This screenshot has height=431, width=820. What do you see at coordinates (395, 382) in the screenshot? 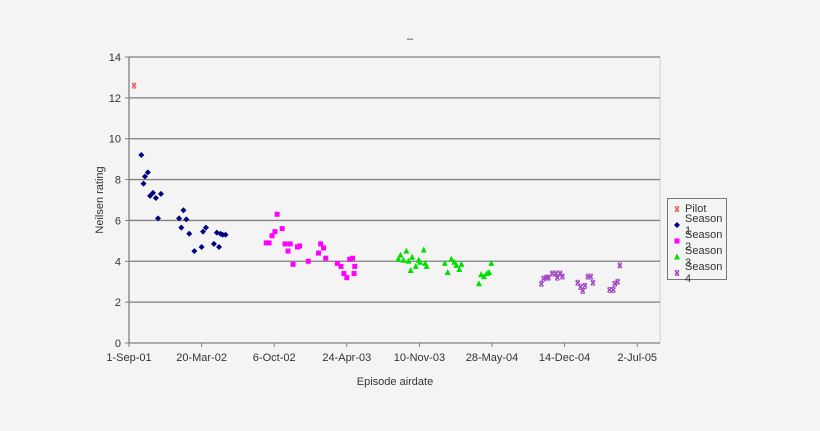
I see `x-axis-title: Episode airdate` at bounding box center [395, 382].